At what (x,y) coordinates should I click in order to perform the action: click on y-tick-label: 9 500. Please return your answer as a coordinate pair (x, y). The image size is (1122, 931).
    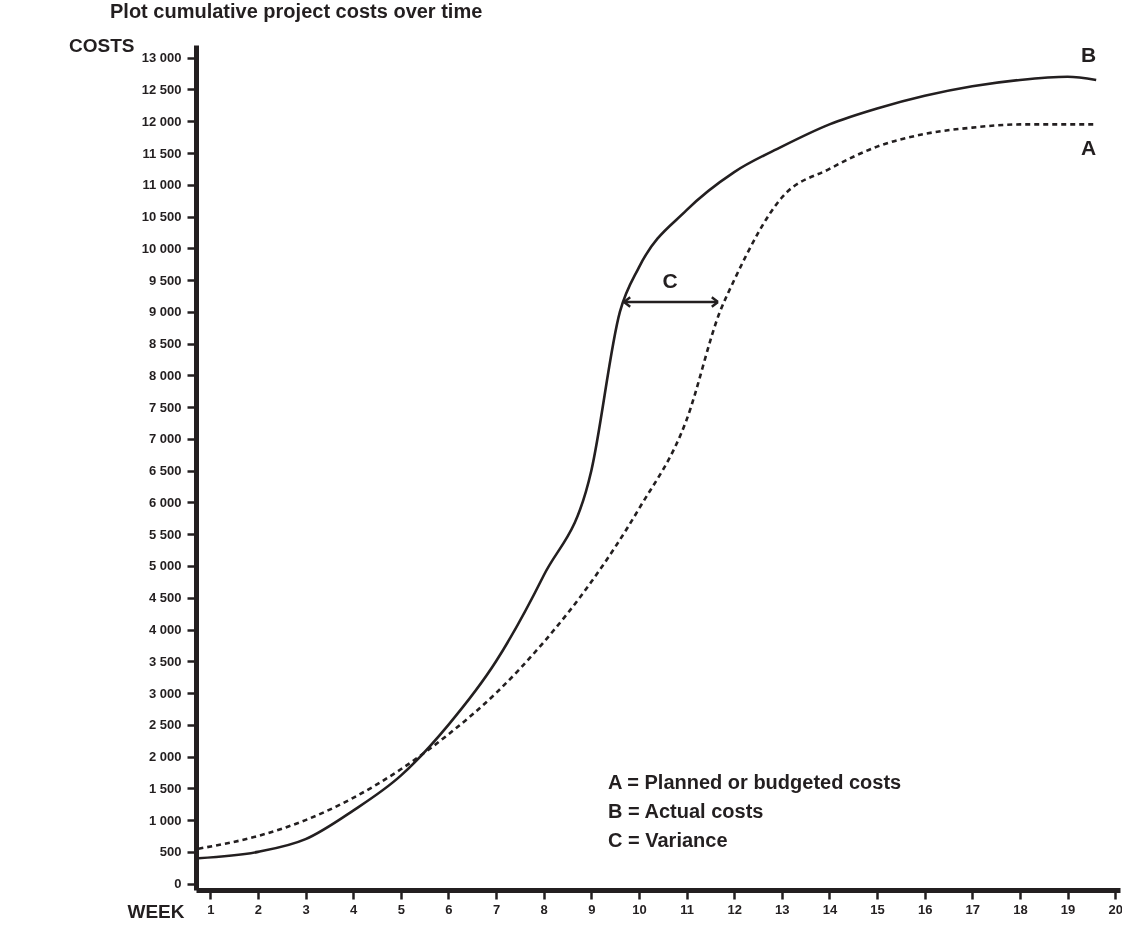
    Looking at the image, I should click on (165, 280).